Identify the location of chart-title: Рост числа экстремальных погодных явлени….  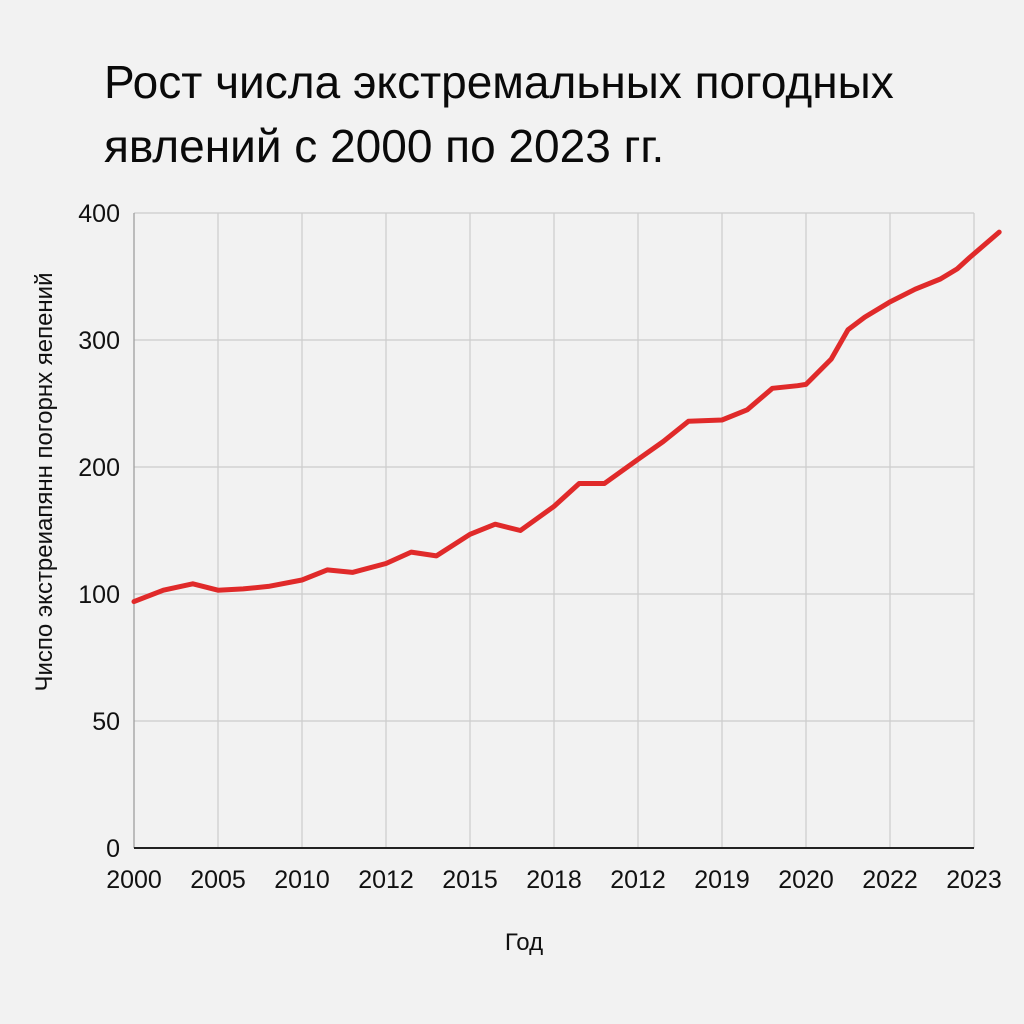
(499, 114).